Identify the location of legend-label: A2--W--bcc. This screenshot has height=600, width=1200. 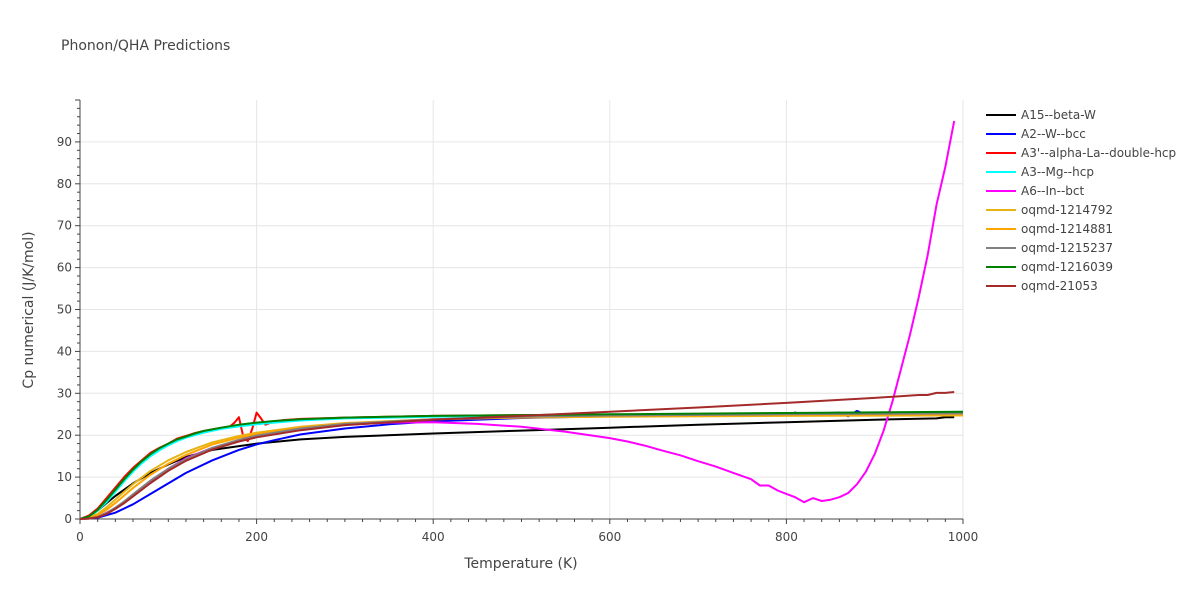
(1053, 134).